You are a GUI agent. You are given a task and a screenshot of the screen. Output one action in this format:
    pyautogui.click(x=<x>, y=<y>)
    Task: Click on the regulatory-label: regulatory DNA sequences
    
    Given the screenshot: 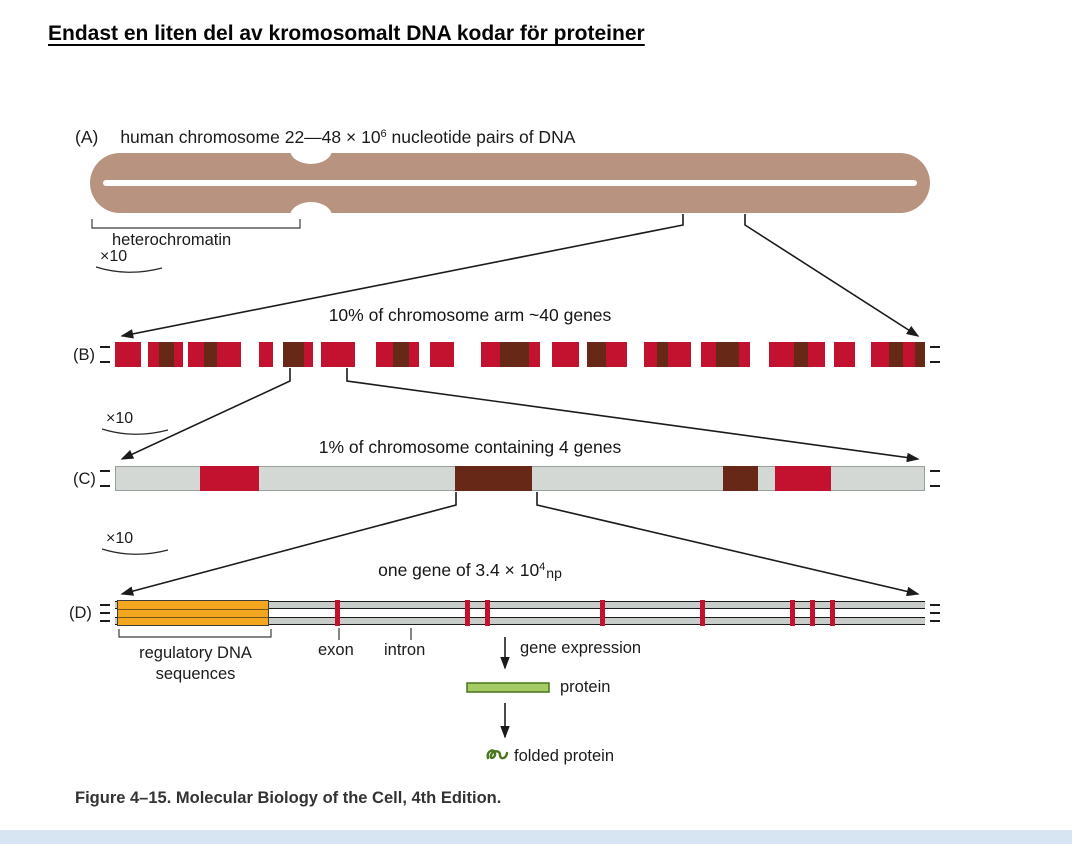 What is the action you would take?
    pyautogui.click(x=195, y=664)
    